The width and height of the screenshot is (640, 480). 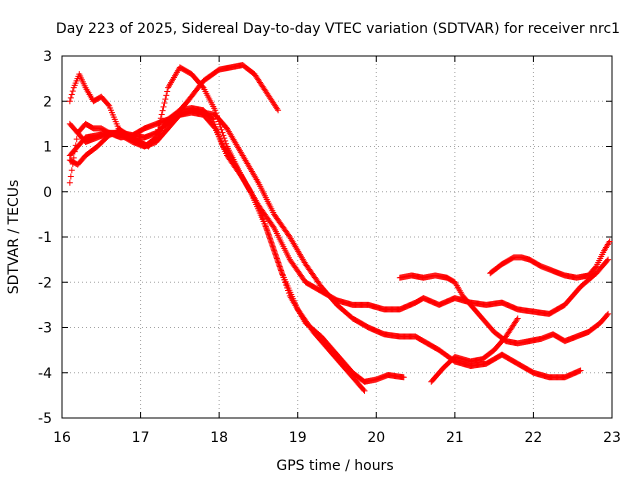 What do you see at coordinates (376, 438) in the screenshot?
I see `x-tick-label: 20` at bounding box center [376, 438].